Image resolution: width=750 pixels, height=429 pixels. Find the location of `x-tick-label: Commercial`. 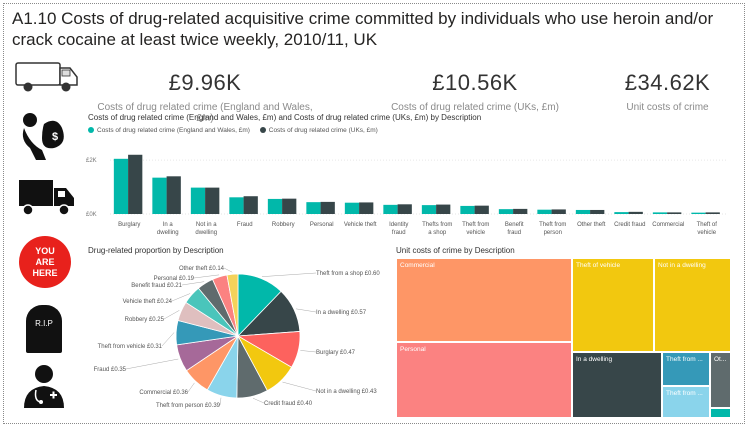

x-tick-label: Commercial is located at coordinates (668, 225).